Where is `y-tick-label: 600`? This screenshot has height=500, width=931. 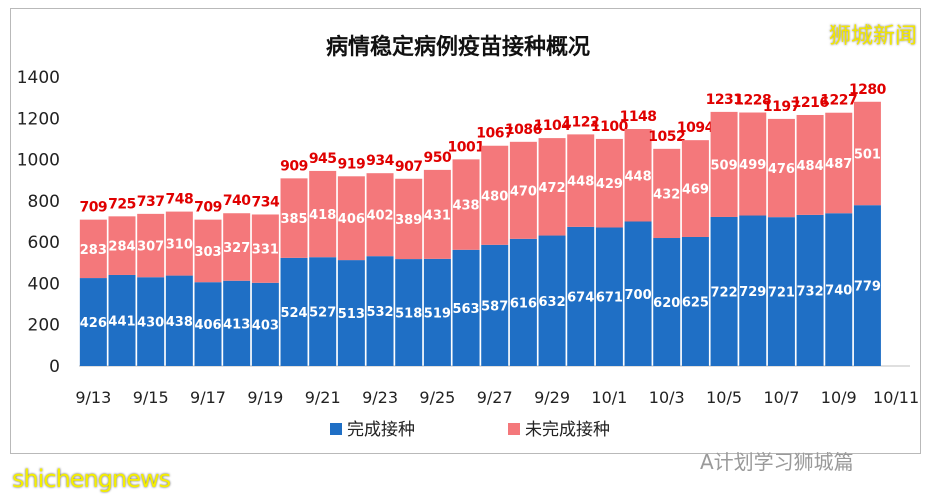 y-tick-label: 600 is located at coordinates (44, 243).